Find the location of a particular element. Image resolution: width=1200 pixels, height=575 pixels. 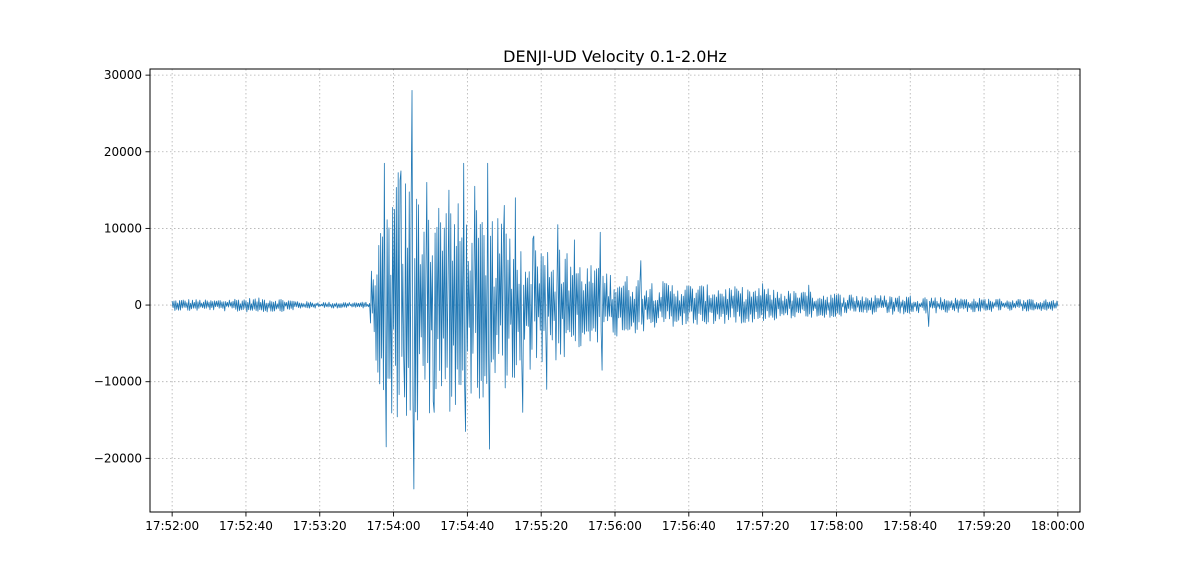

y-tick-label: 30000 is located at coordinates (123, 75).